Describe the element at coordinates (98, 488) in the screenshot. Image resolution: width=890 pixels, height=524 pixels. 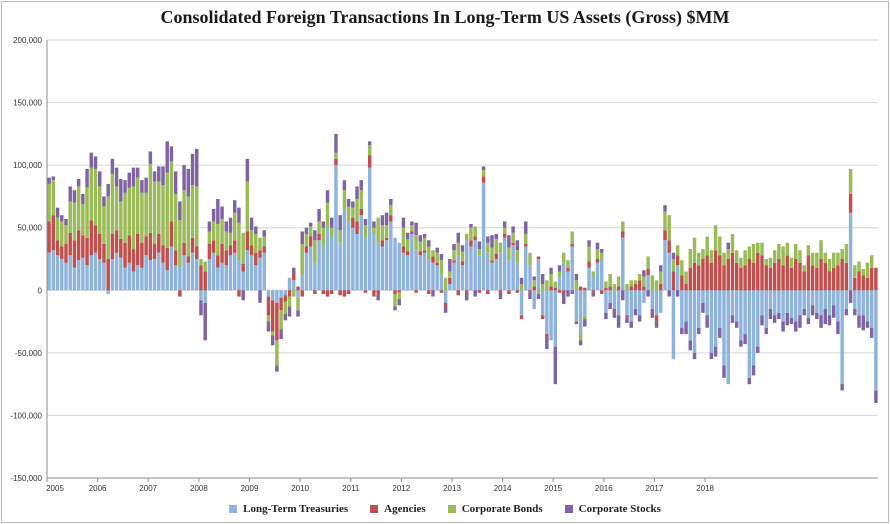
I see `x-tick-label: 2006` at that location.